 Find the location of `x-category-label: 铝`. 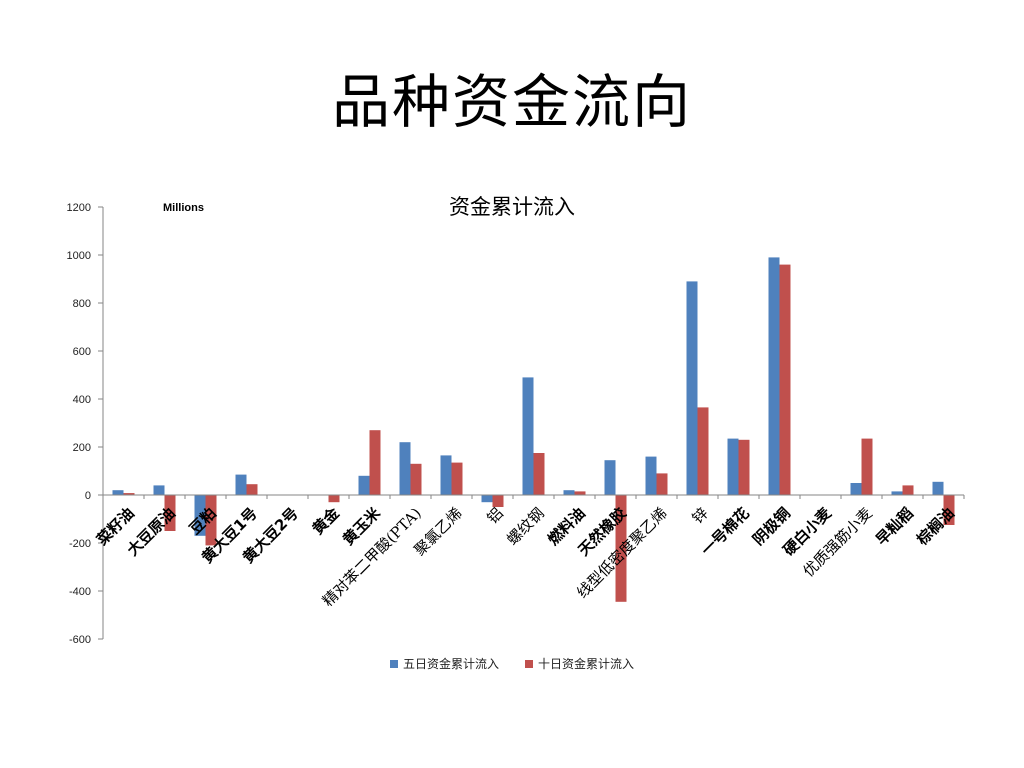

x-category-label: 铝 is located at coordinates (494, 515).